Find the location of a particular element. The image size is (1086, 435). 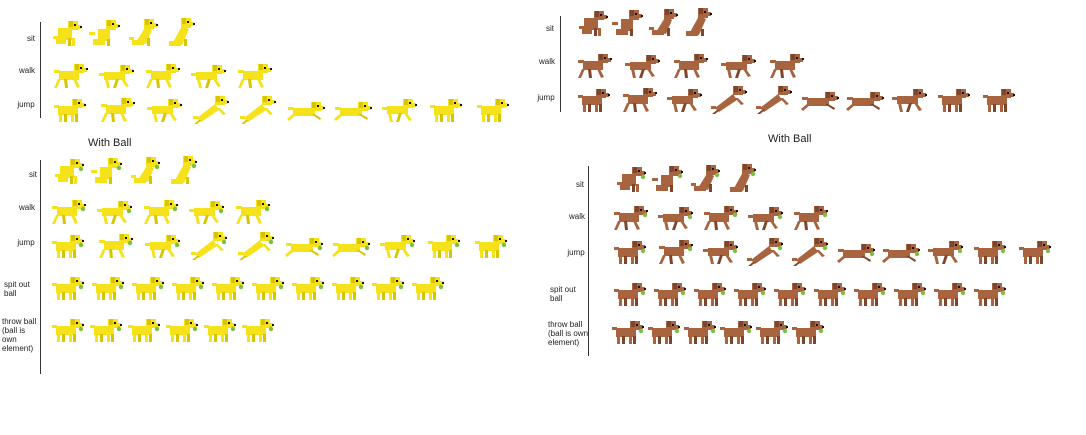

brown-with-ball-divider is located at coordinates (588, 261).